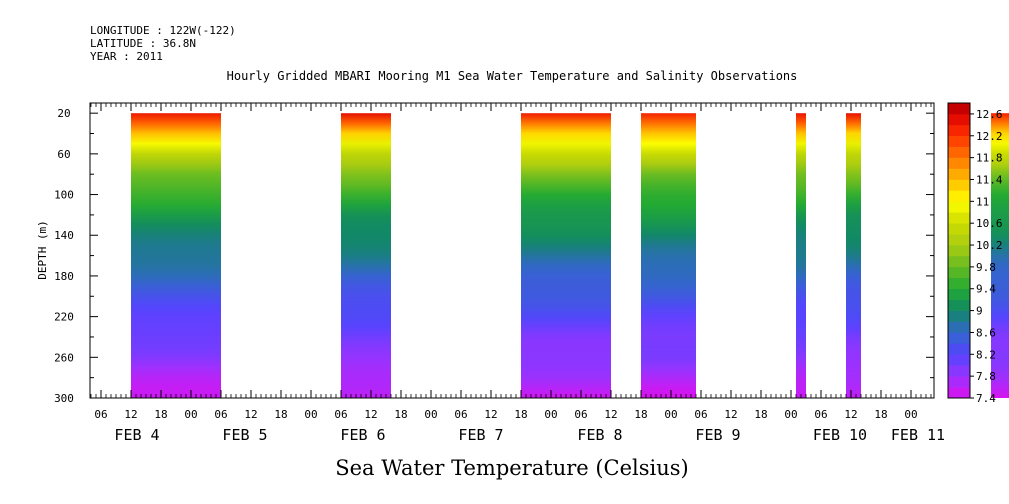 Image resolution: width=1009 pixels, height=504 pixels. Describe the element at coordinates (840, 435) in the screenshot. I see `day-label: FEB 10` at that location.